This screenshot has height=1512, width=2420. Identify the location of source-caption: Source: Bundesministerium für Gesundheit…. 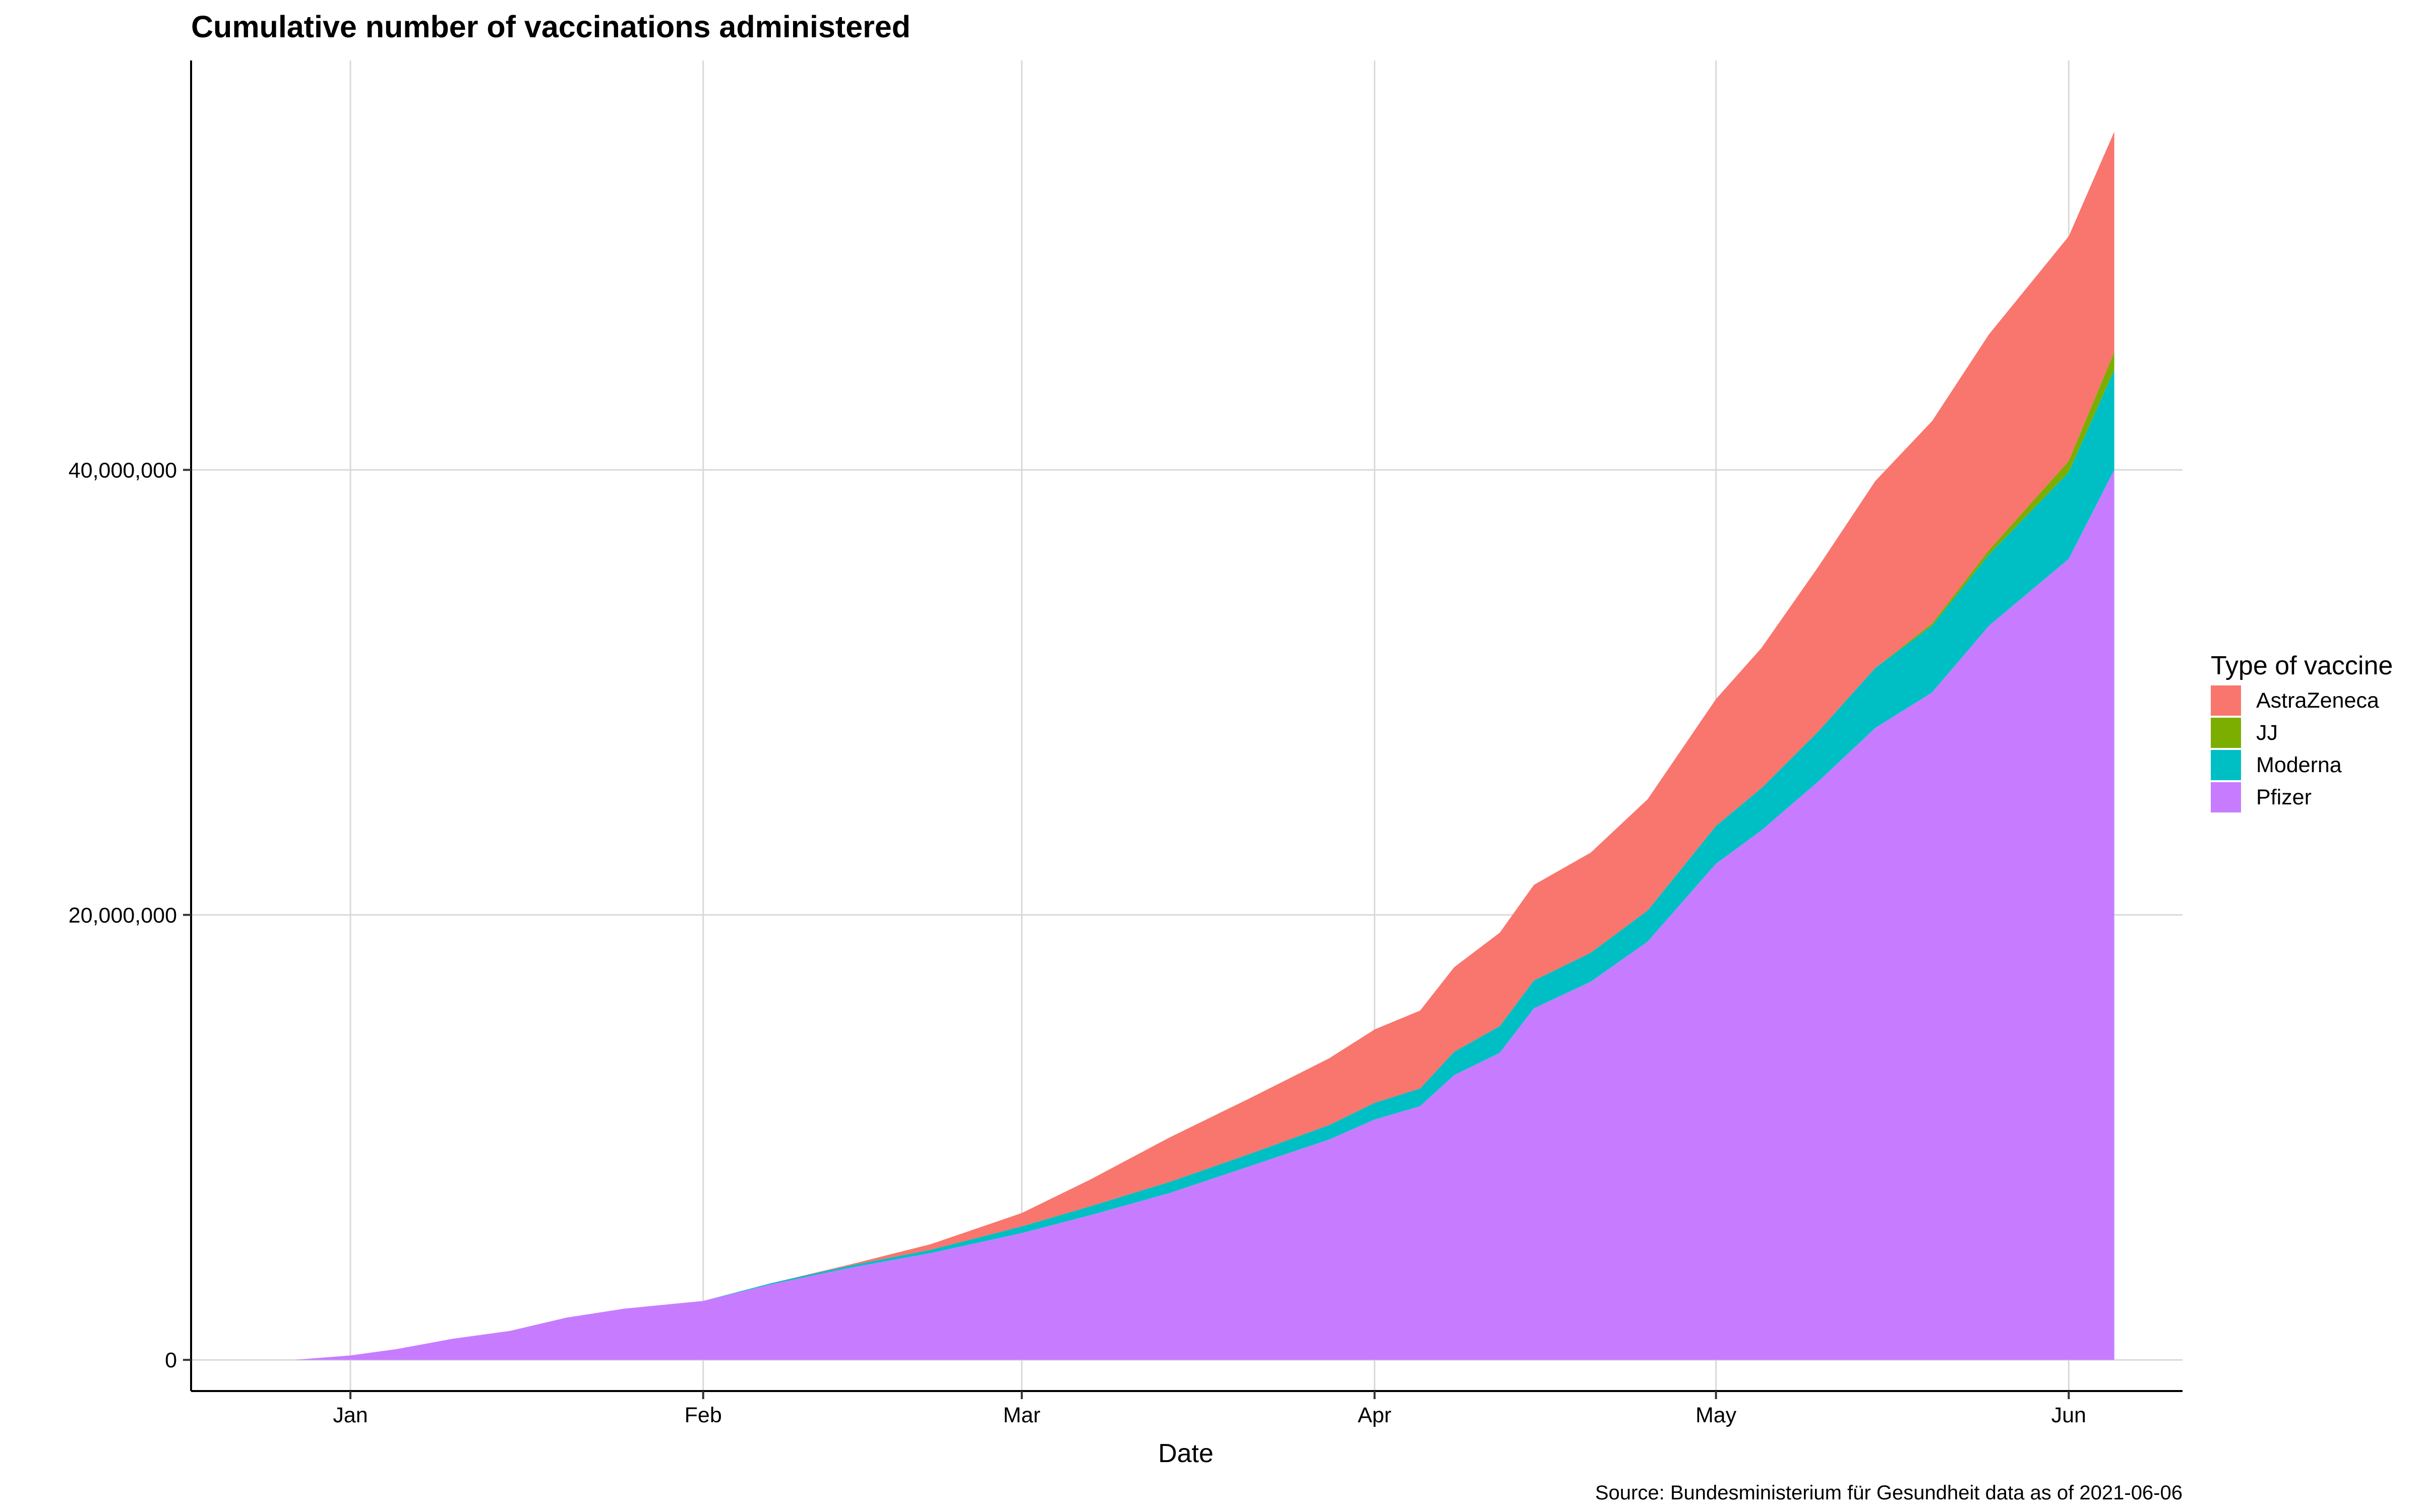
(1889, 1493).